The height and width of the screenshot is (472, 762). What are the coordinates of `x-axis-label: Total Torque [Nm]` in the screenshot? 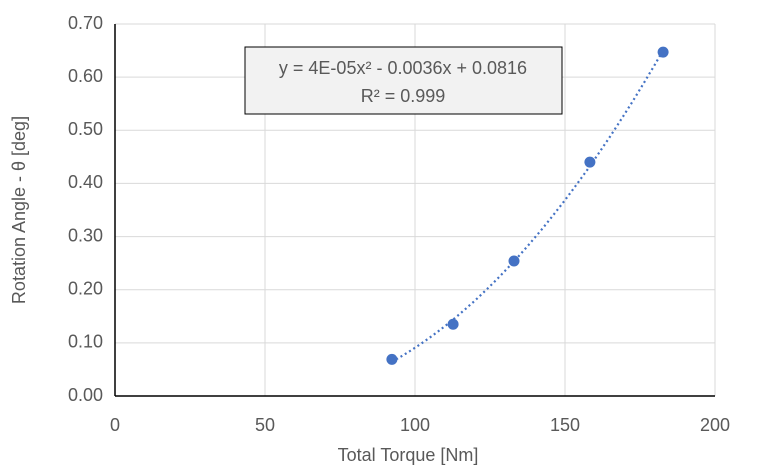 It's located at (408, 455).